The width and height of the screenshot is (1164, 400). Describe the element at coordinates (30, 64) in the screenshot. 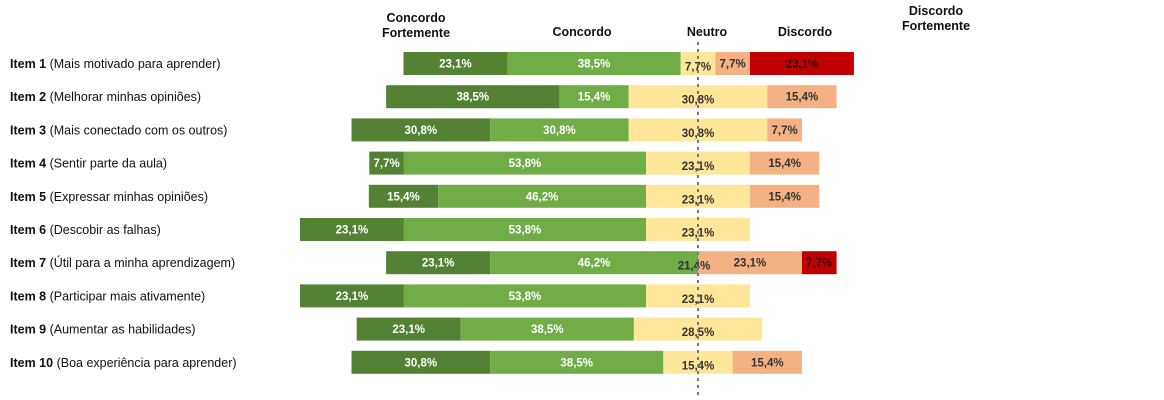

I see `category-item: Item 1` at that location.